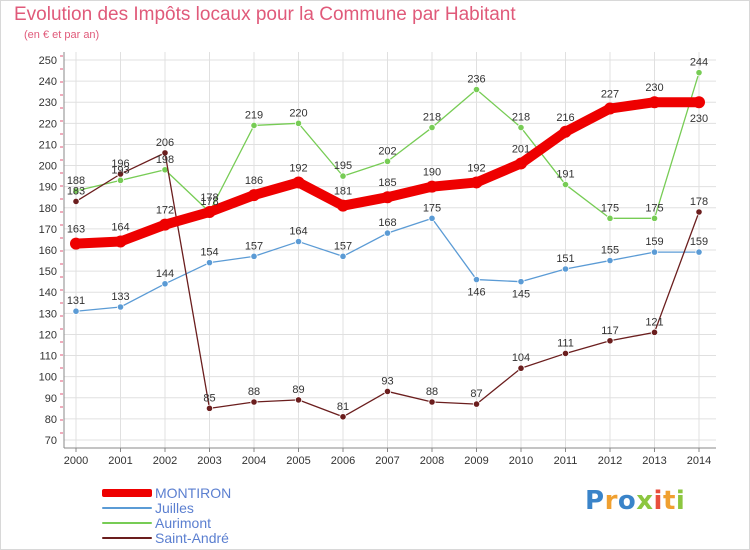  What do you see at coordinates (476, 168) in the screenshot?
I see `data-label-montiron: 192` at bounding box center [476, 168].